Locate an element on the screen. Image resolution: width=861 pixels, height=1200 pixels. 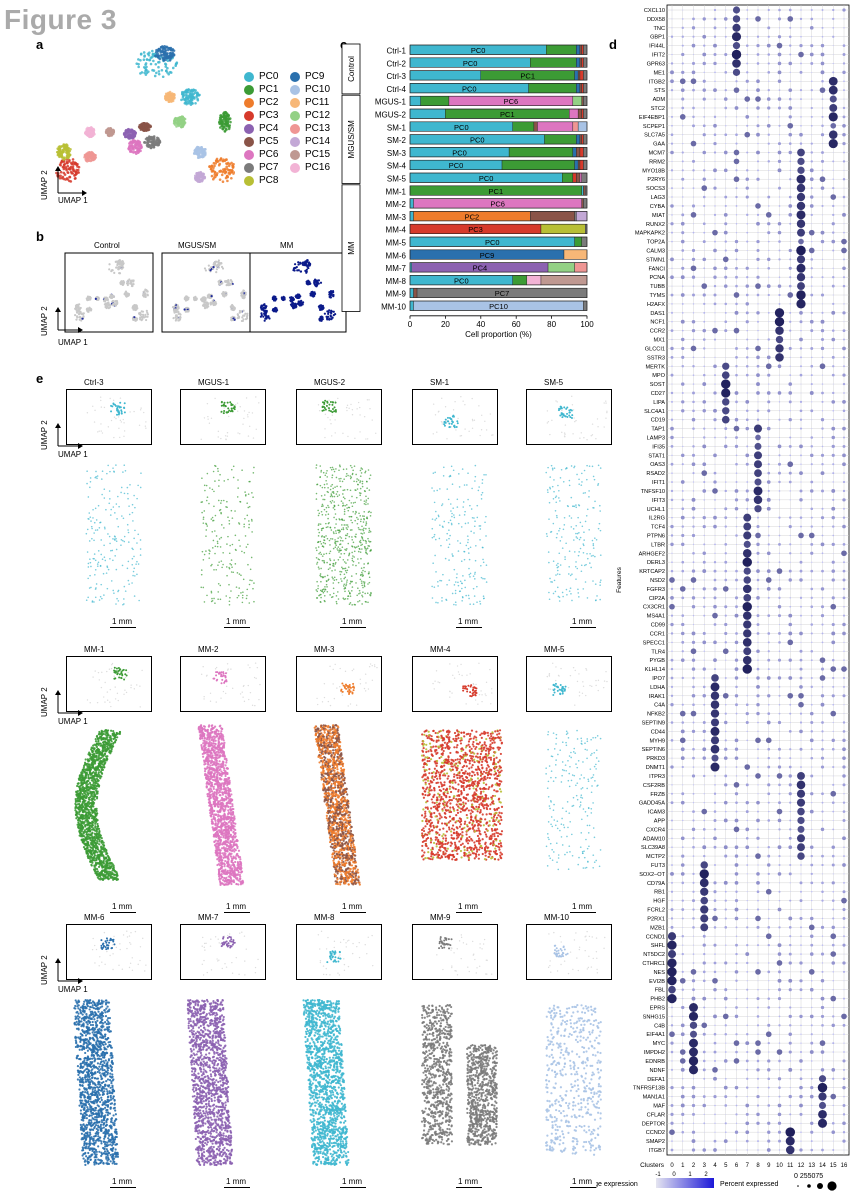
feature-label: PRKD3 is located at coordinates (655, 759).